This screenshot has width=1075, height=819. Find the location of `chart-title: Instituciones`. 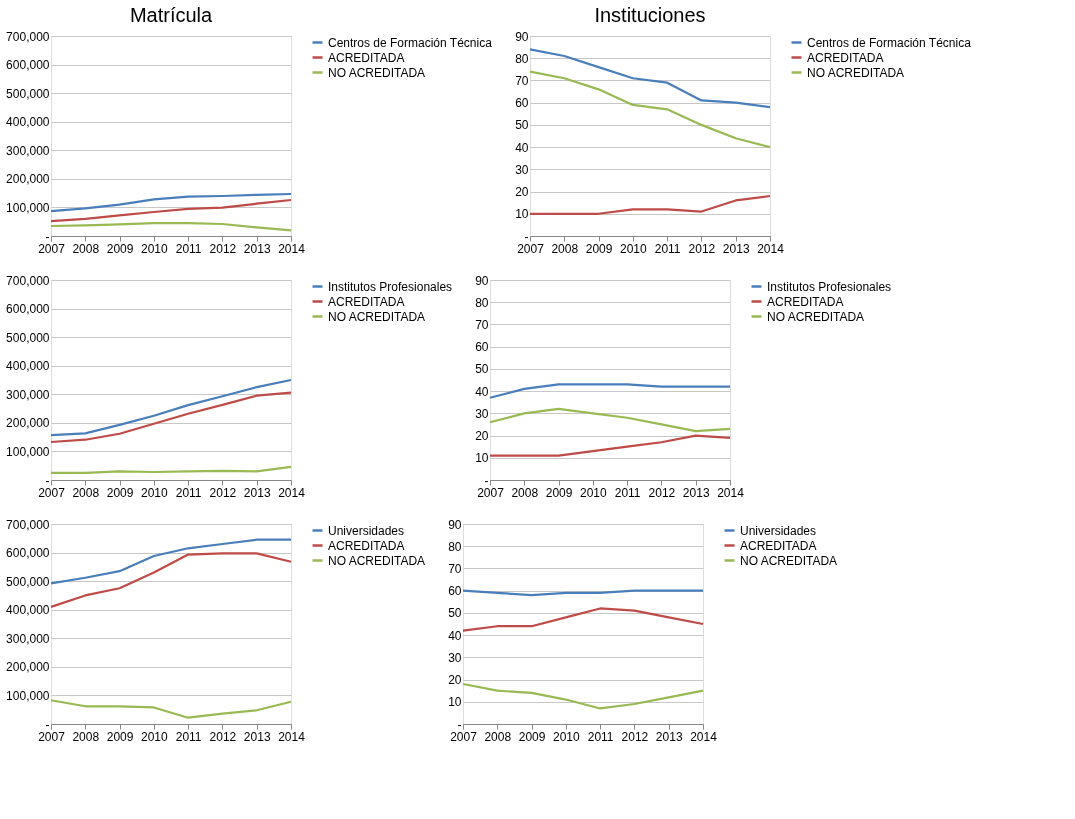

chart-title: Instituciones is located at coordinates (650, 15).